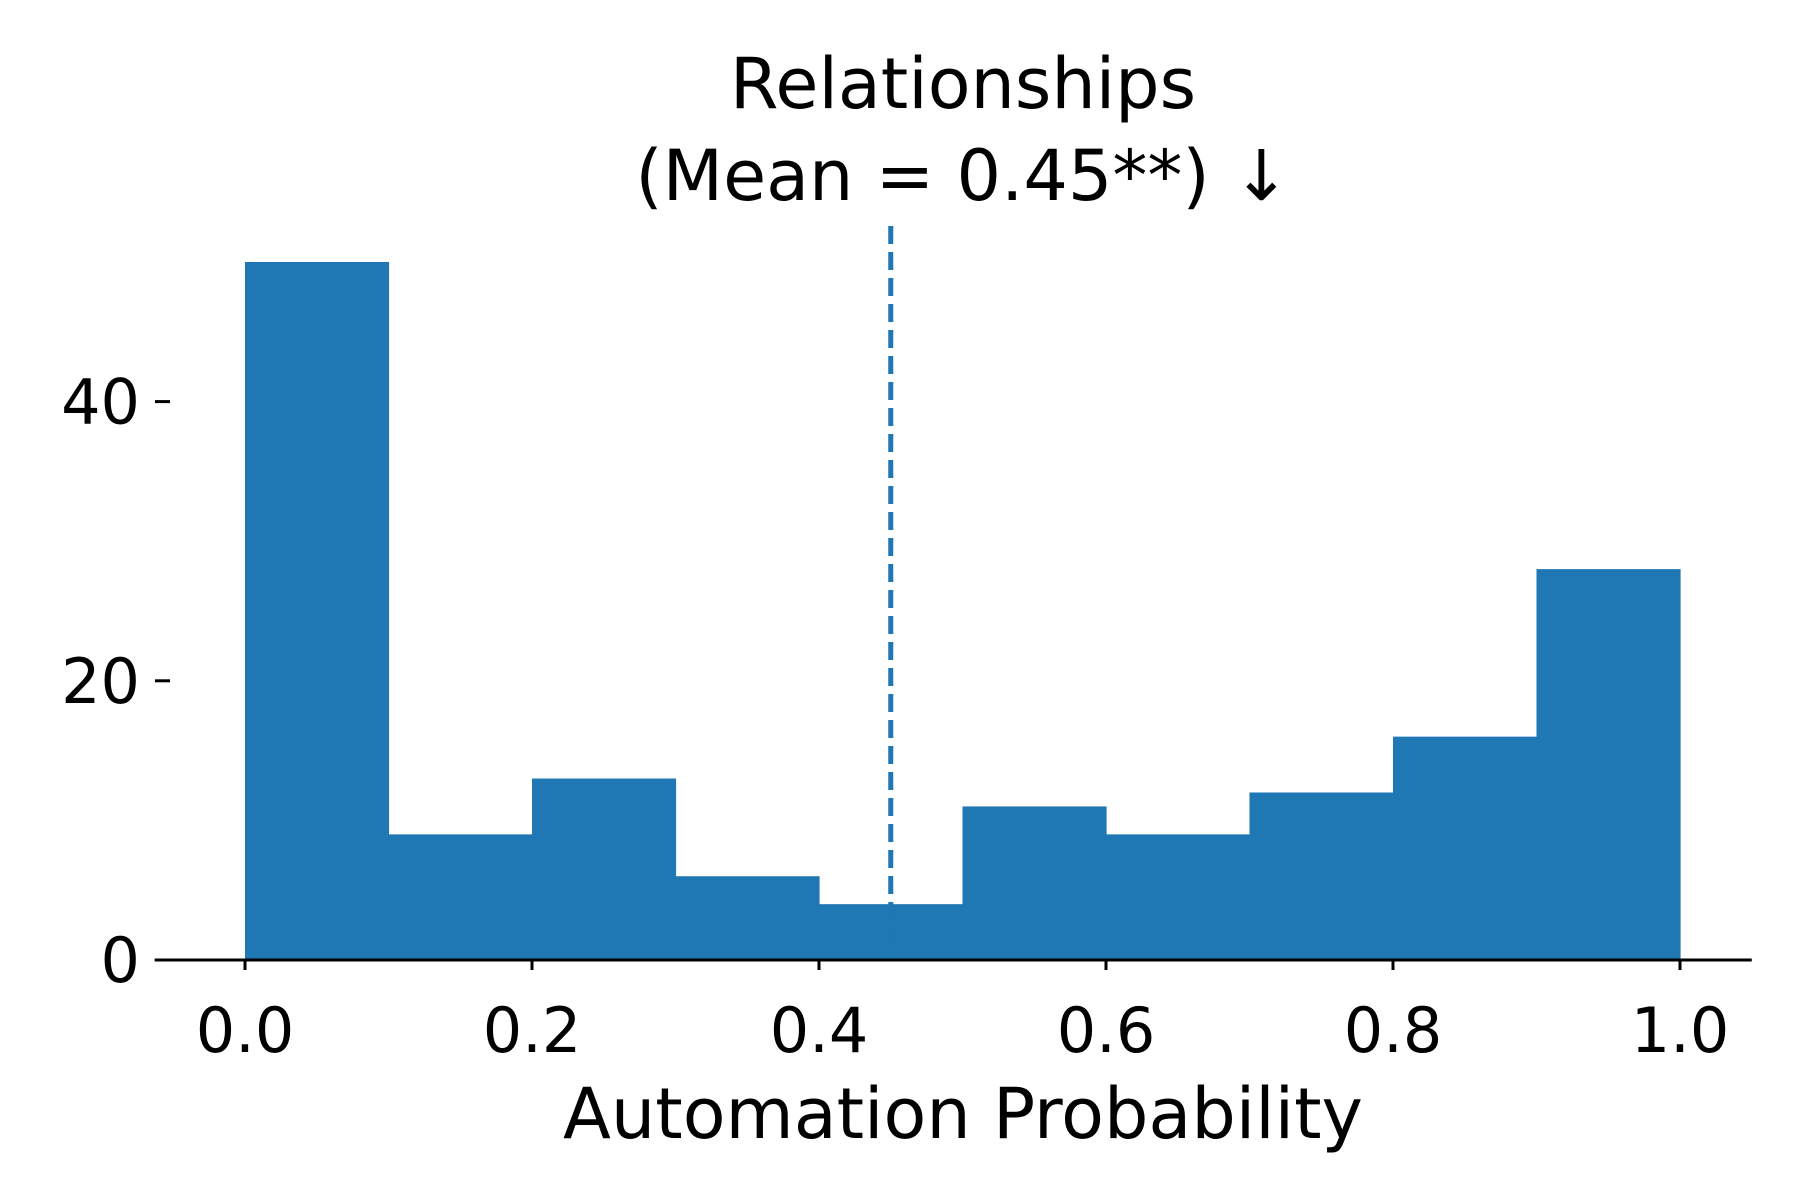 The width and height of the screenshot is (1800, 1200). Describe the element at coordinates (532, 1030) in the screenshot. I see `x-tick-label: 0.2` at that location.